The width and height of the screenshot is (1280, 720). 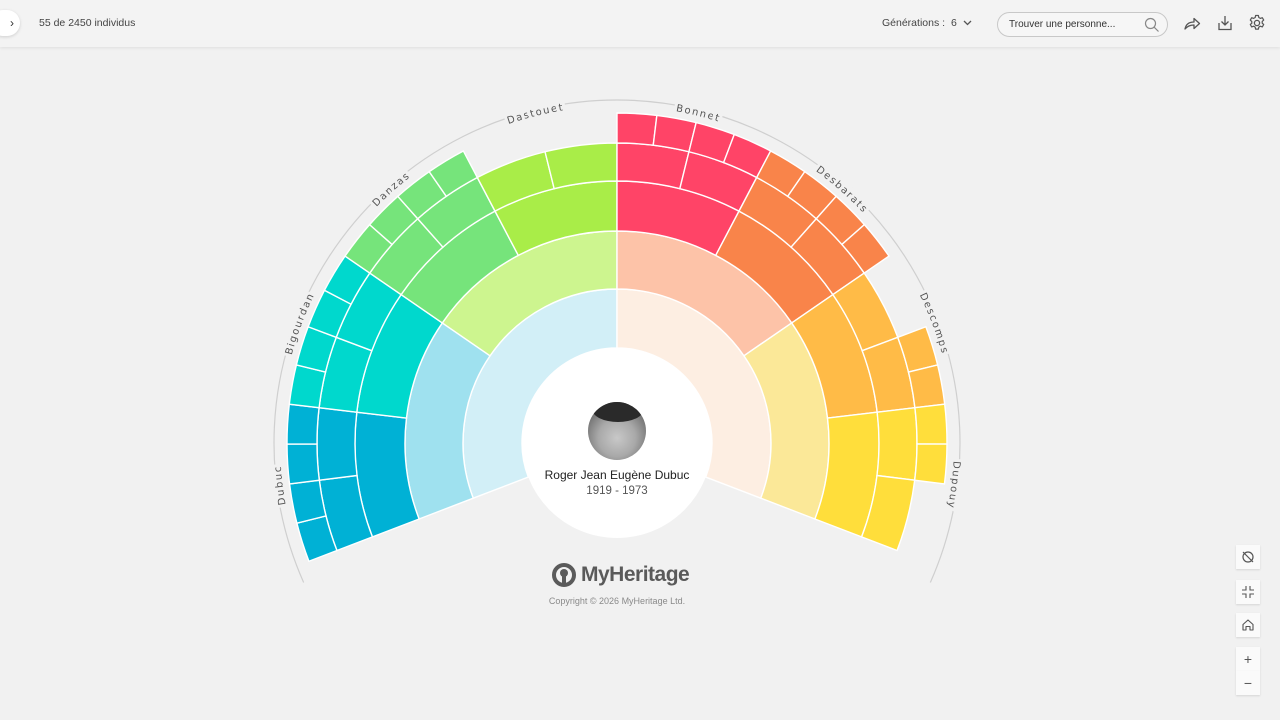 What do you see at coordinates (967, 23) in the screenshot?
I see `chevron-down-icon` at bounding box center [967, 23].